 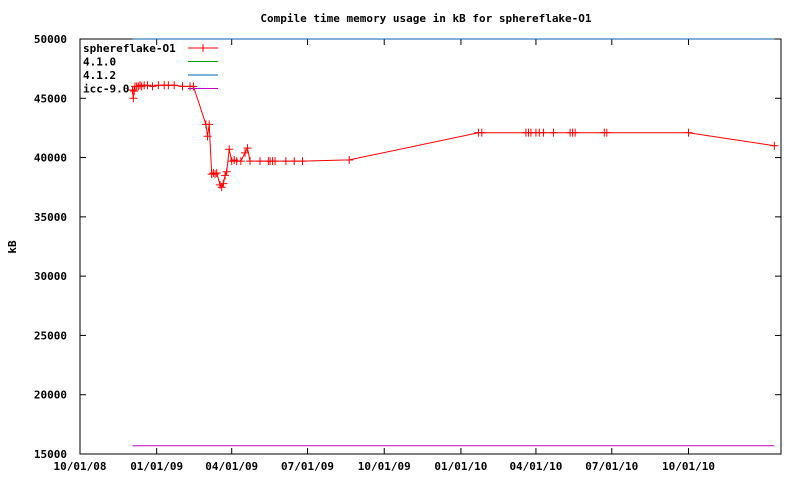 What do you see at coordinates (50, 39) in the screenshot?
I see `y-tick-label: 50000` at bounding box center [50, 39].